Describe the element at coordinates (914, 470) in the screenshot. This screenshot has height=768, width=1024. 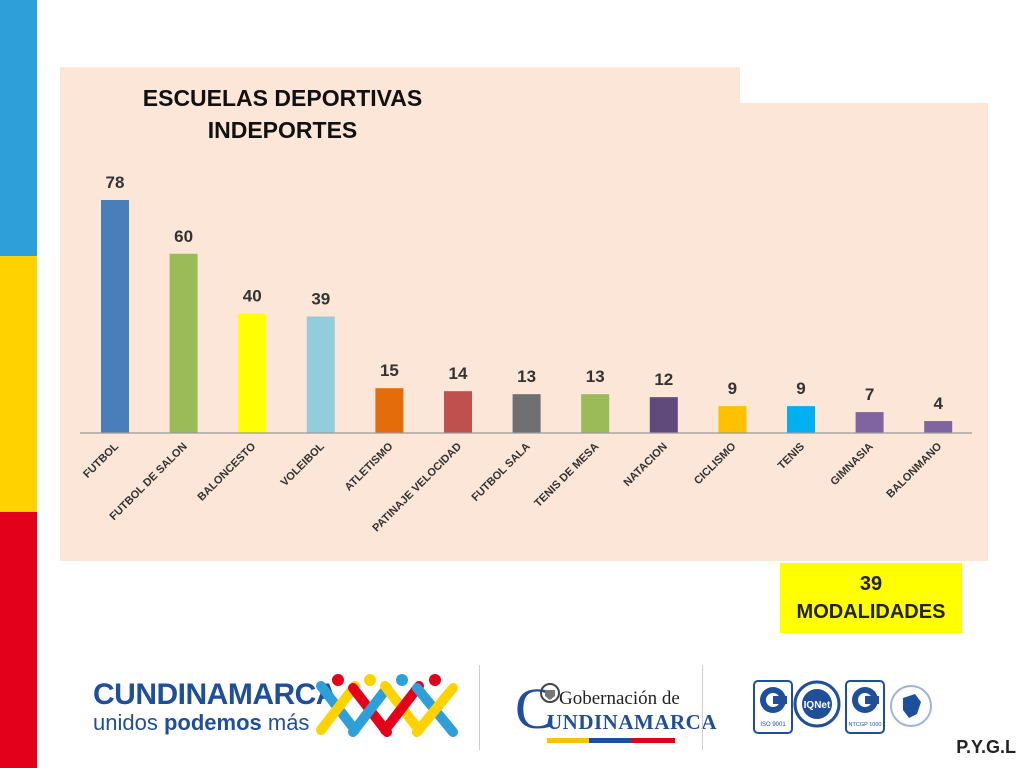
I see `x-tick-label: BALONMANO` at that location.